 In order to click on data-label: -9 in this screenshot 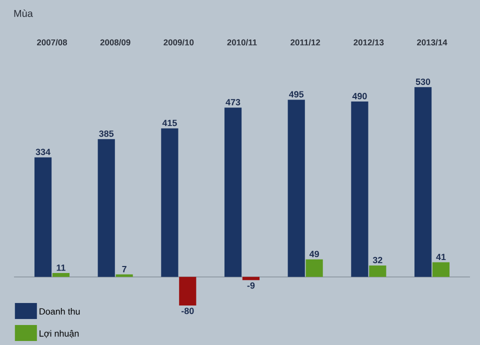, I will do `click(251, 285)`.